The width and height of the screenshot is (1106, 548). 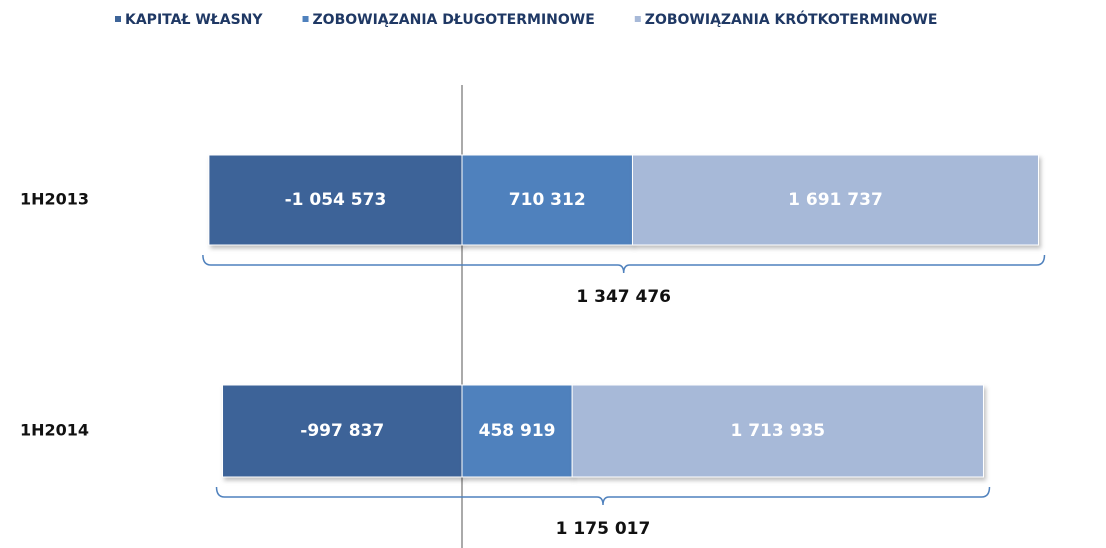 I want to click on data-label: 1 713 935, so click(x=777, y=431).